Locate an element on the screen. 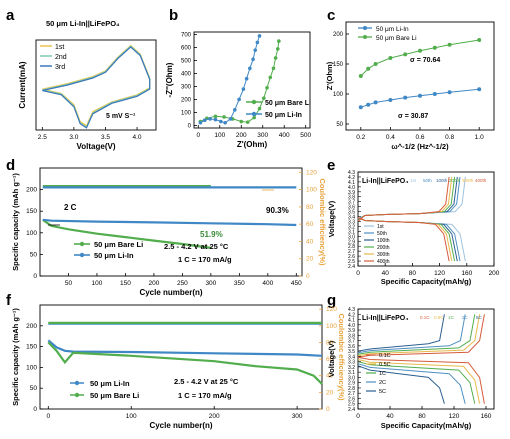  g-xtick-label: 0 is located at coordinates (358, 416).